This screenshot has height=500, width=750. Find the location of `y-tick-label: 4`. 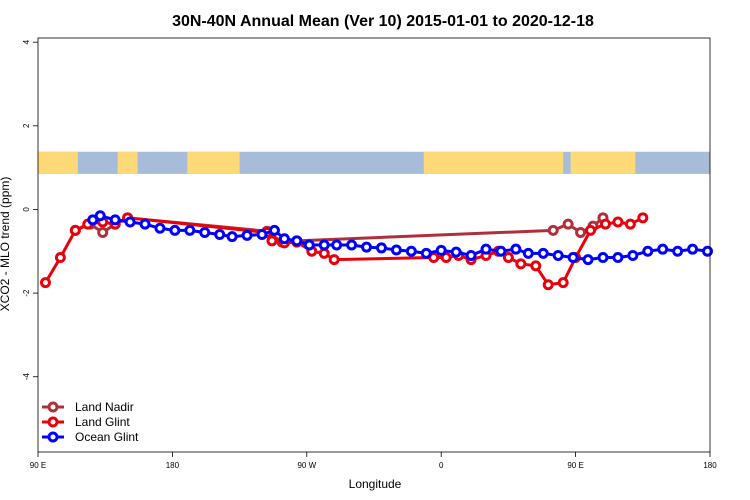

y-tick-label: 4 is located at coordinates (26, 41).